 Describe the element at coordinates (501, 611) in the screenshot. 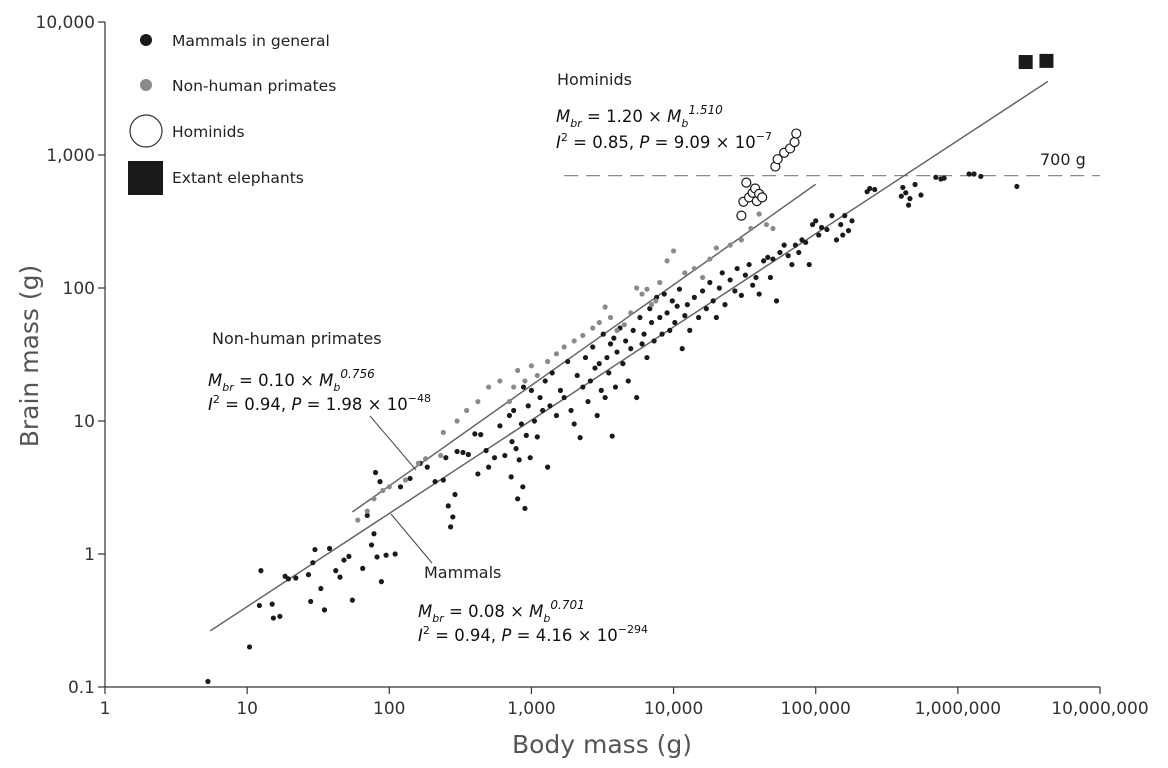

I see `mammals-equation: Mbr = 0.08 × Mb0.701` at that location.